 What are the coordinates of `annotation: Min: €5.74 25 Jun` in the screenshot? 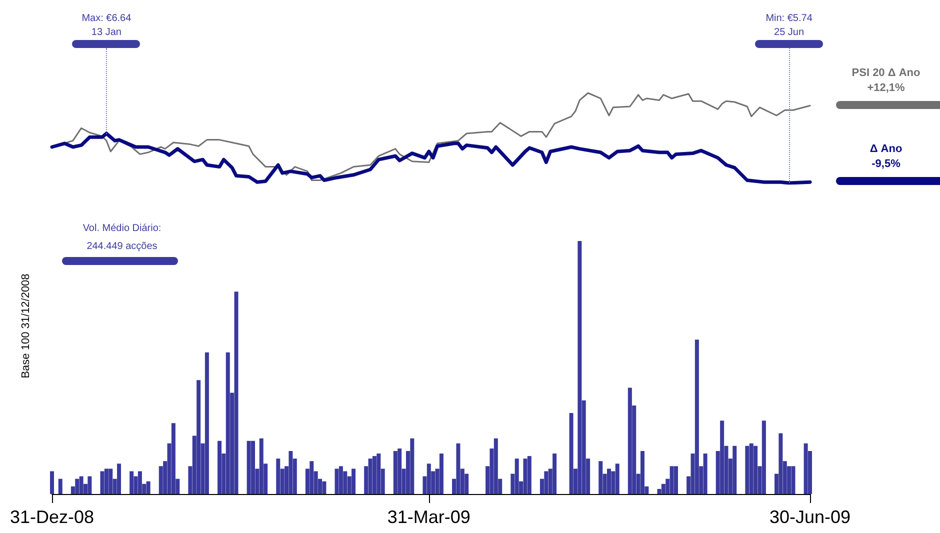 It's located at (789, 26).